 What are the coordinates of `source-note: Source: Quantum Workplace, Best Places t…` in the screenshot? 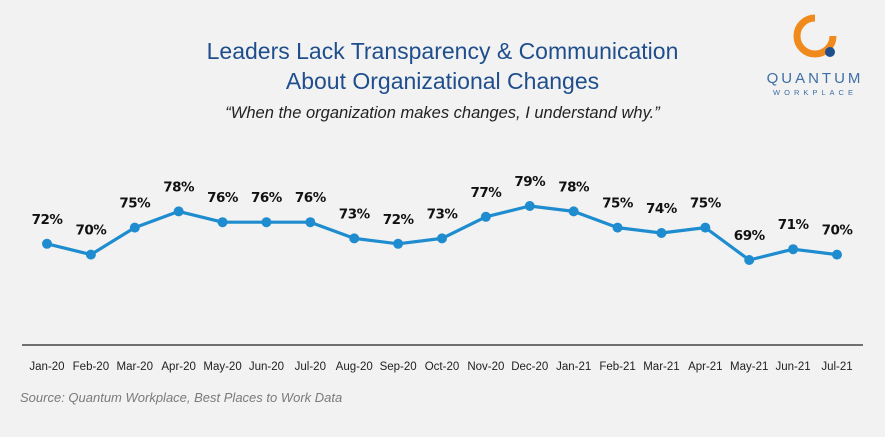 It's located at (181, 397).